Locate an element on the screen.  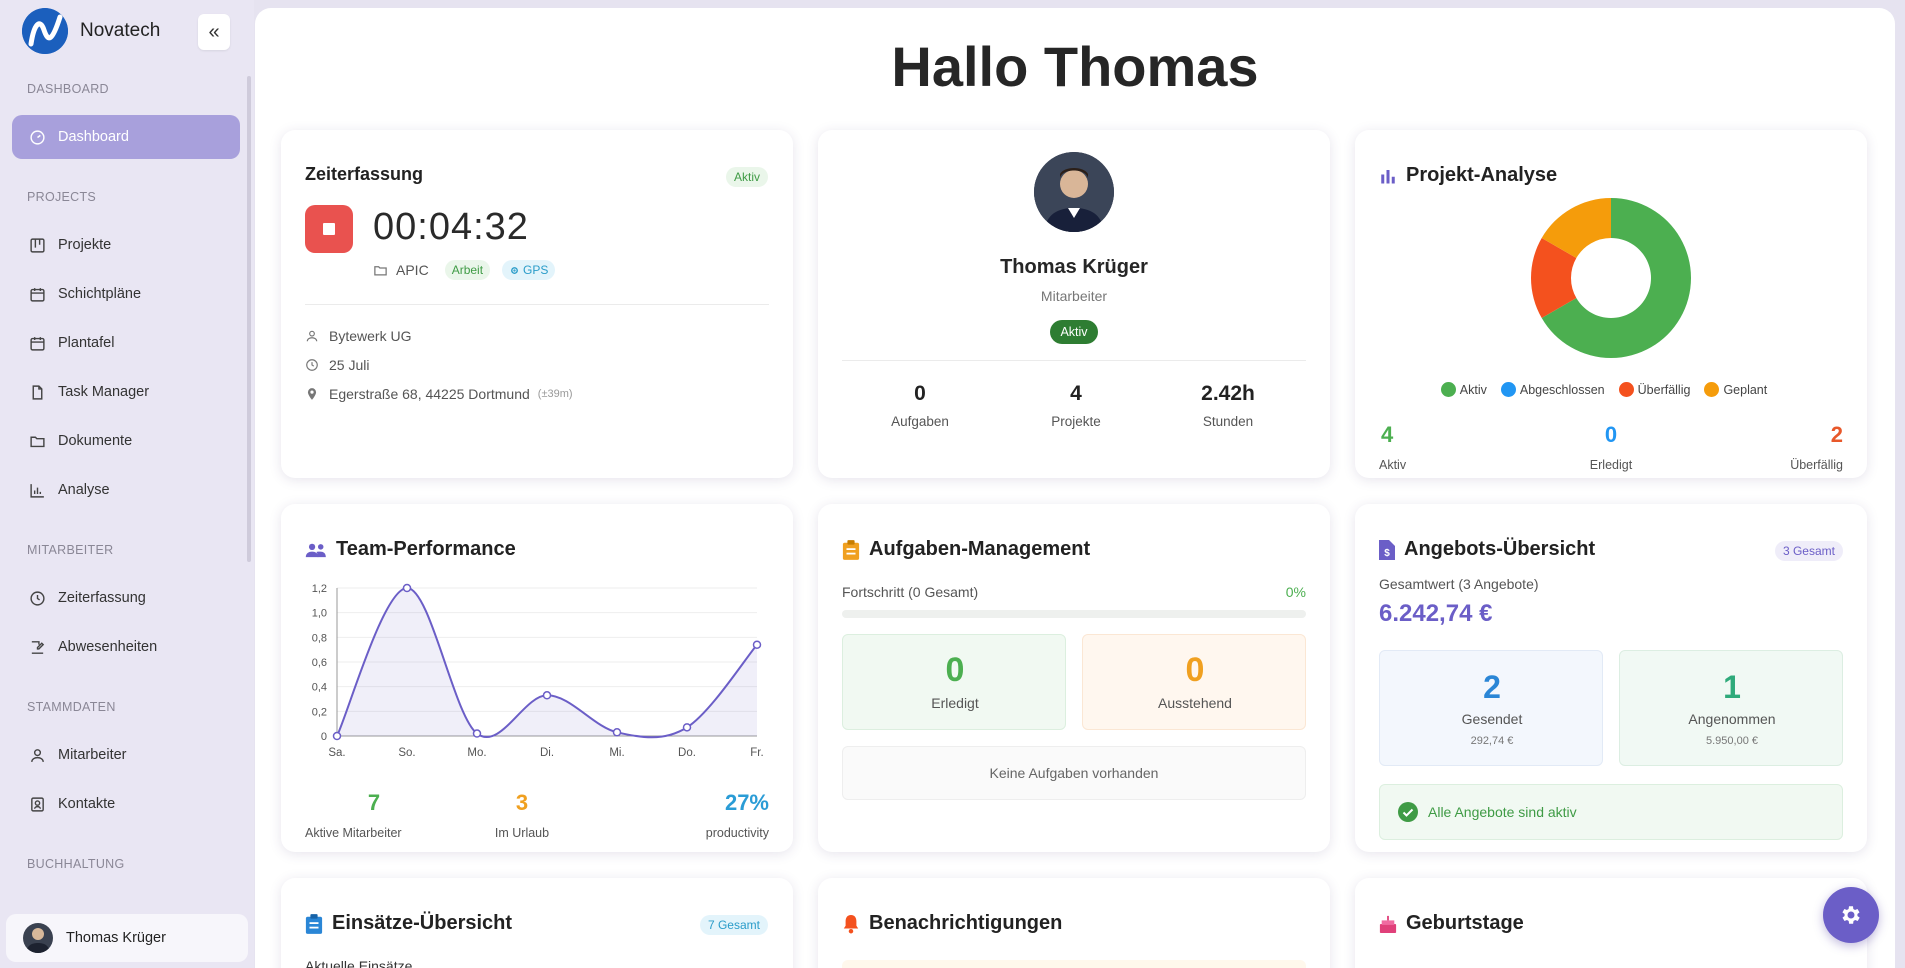
clock-icon is located at coordinates (37, 598).